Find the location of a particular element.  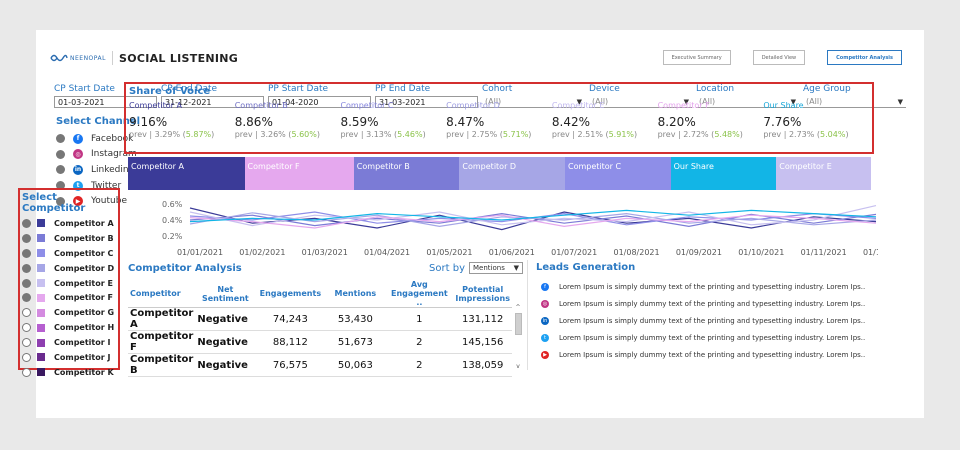

sov-prev-text: prev | 2.75% ( is located at coordinates (474, 134).